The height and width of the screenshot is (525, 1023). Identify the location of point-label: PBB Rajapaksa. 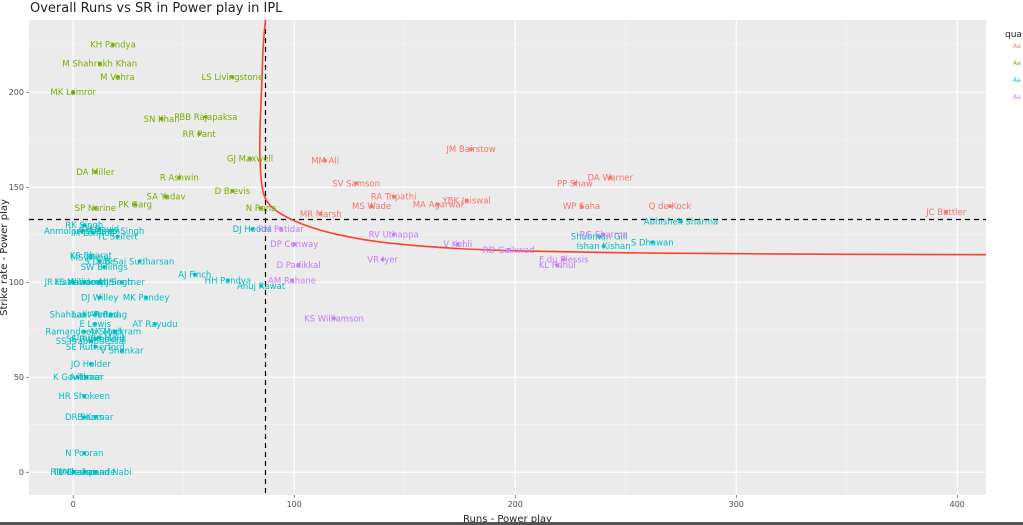
(205, 118).